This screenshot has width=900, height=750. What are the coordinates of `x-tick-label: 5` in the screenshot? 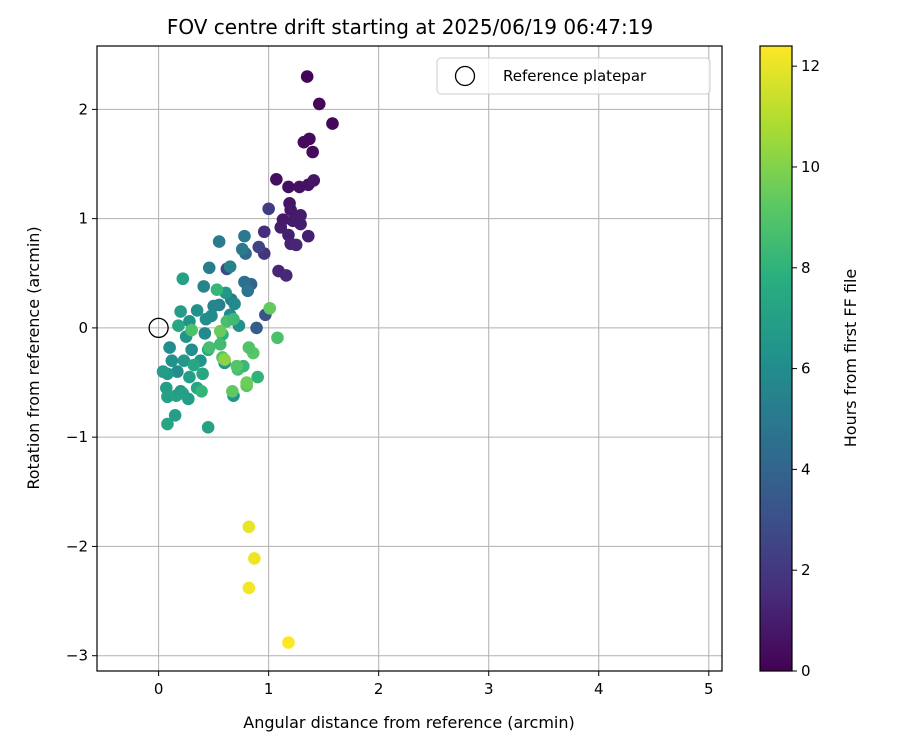 It's located at (709, 689).